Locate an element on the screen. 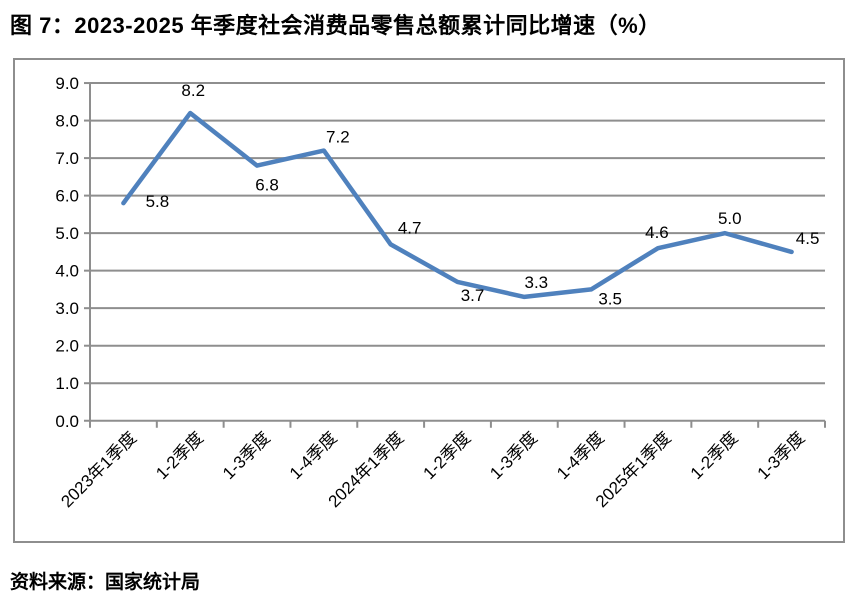 This screenshot has width=867, height=614. y-axis-label: 0.0 is located at coordinates (67, 421).